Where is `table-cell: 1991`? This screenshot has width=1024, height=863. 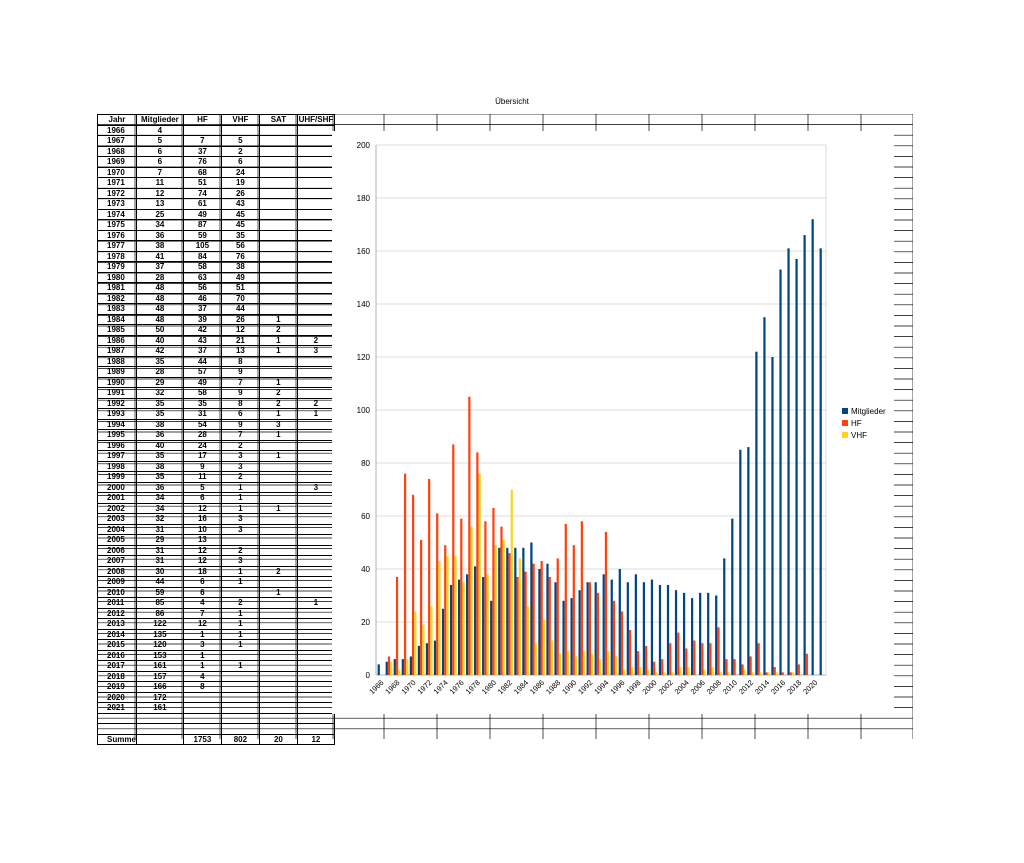 table-cell: 1991 is located at coordinates (117, 393).